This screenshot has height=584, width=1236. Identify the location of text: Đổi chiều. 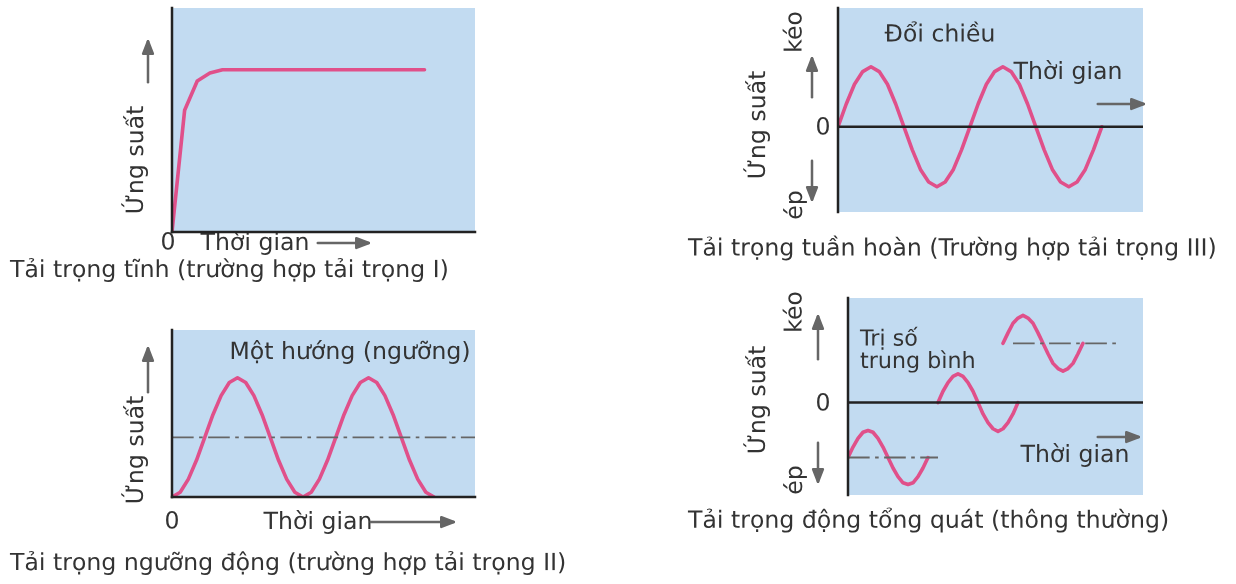
(939, 31).